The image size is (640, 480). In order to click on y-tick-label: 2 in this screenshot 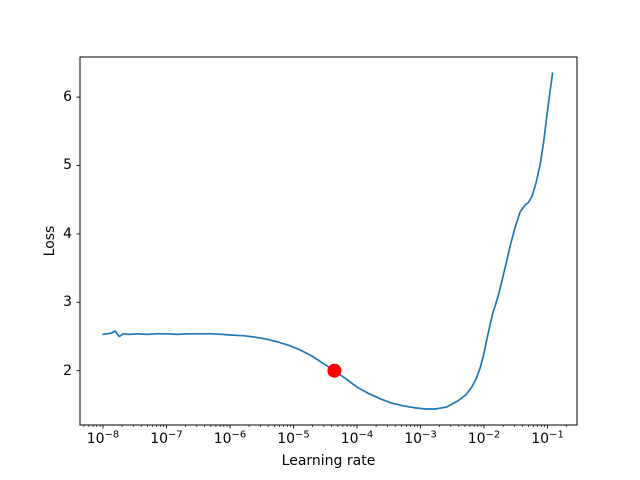, I will do `click(67, 370)`.